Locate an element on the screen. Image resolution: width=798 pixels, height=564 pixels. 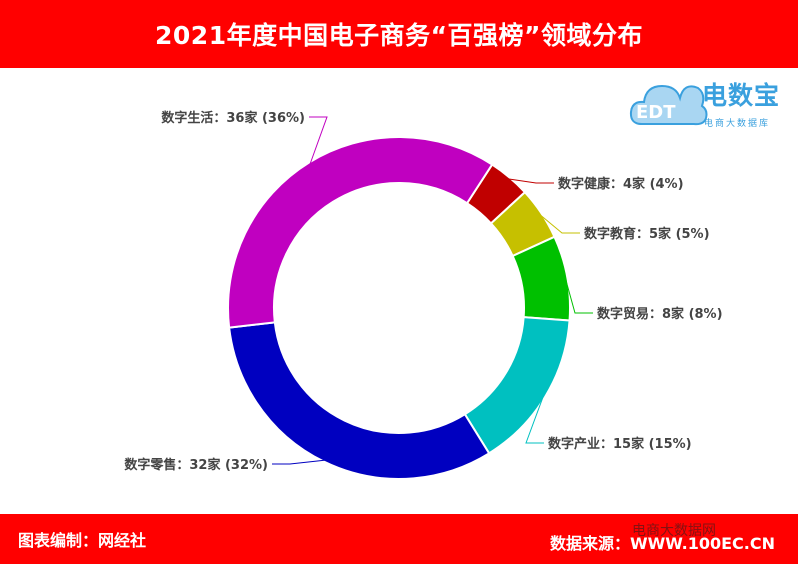
data-label-3: 数字贸易：8家 (8%) is located at coordinates (660, 314).